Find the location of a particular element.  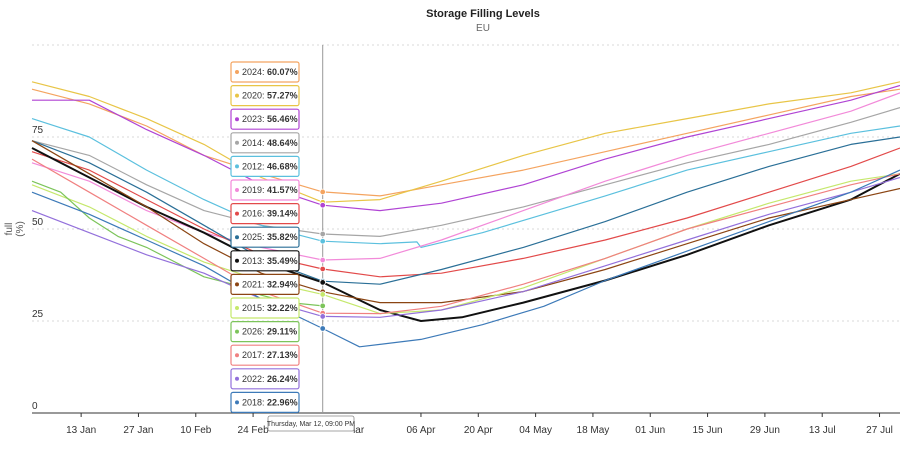

tooltip-text: 2022: 26.24% is located at coordinates (270, 379).